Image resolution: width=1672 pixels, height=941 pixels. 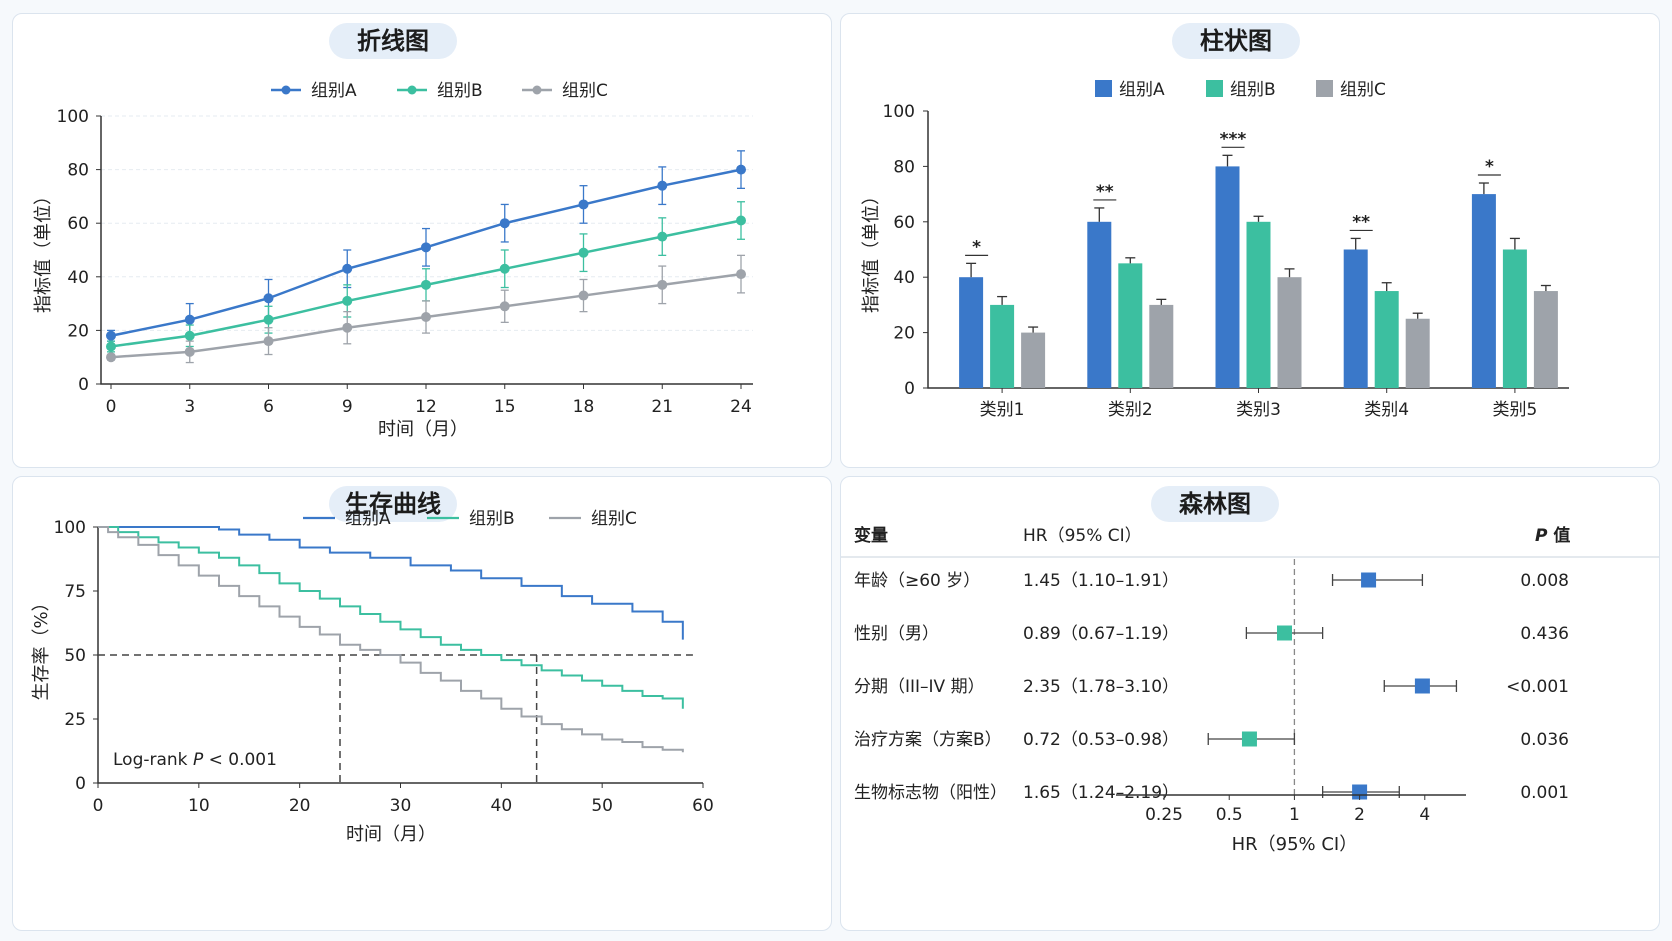 I want to click on row-p-value: 0.001, so click(x=1544, y=793).